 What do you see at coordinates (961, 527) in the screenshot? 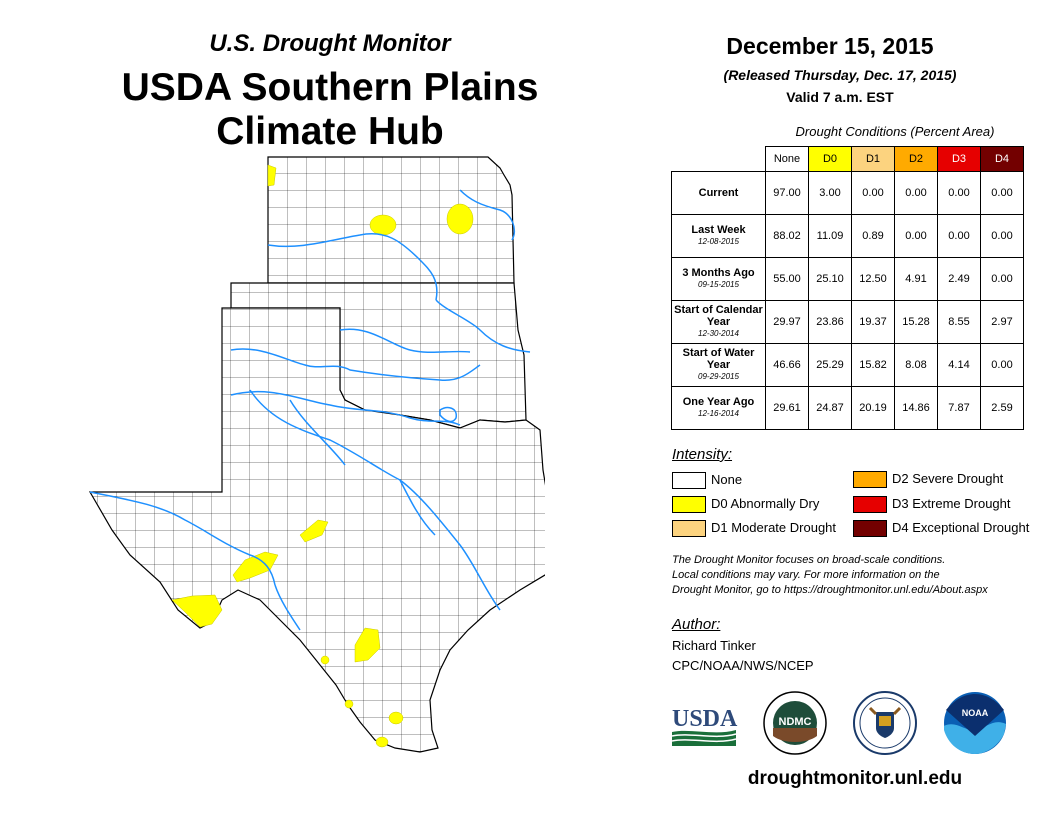
I see `legend-label: D4 Exceptional Drought` at bounding box center [961, 527].